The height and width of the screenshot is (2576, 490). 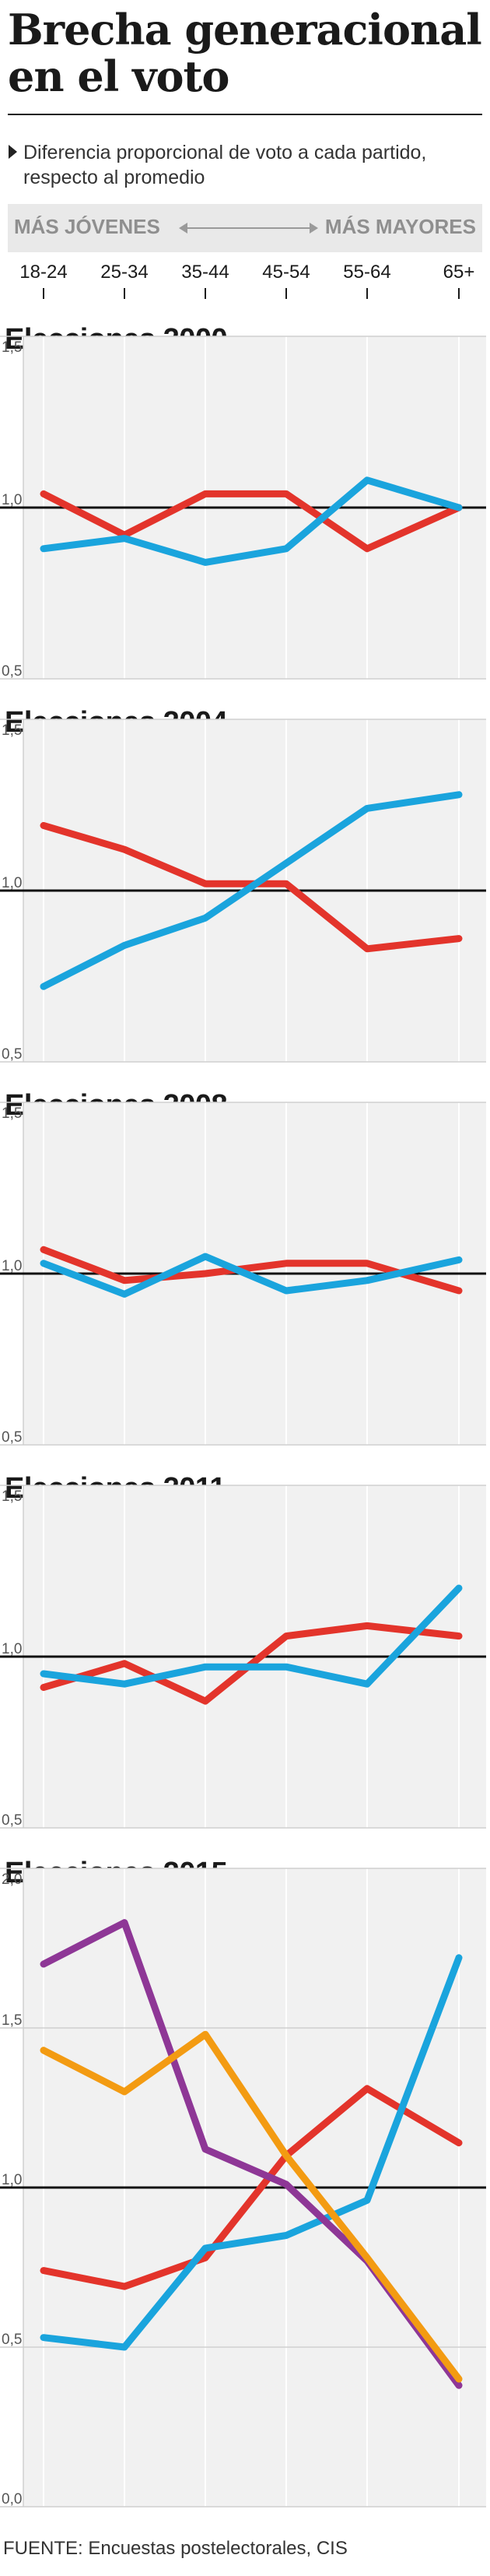 I want to click on age-axis: 18-24 25-34 35-44 45-54 55-64 65+, so click(x=245, y=278).